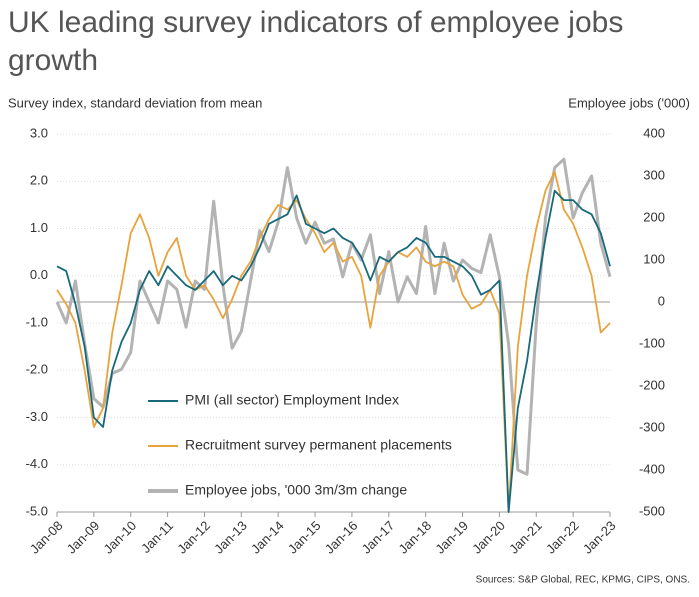  What do you see at coordinates (654, 216) in the screenshot?
I see `y2-tick-label: 200` at bounding box center [654, 216].